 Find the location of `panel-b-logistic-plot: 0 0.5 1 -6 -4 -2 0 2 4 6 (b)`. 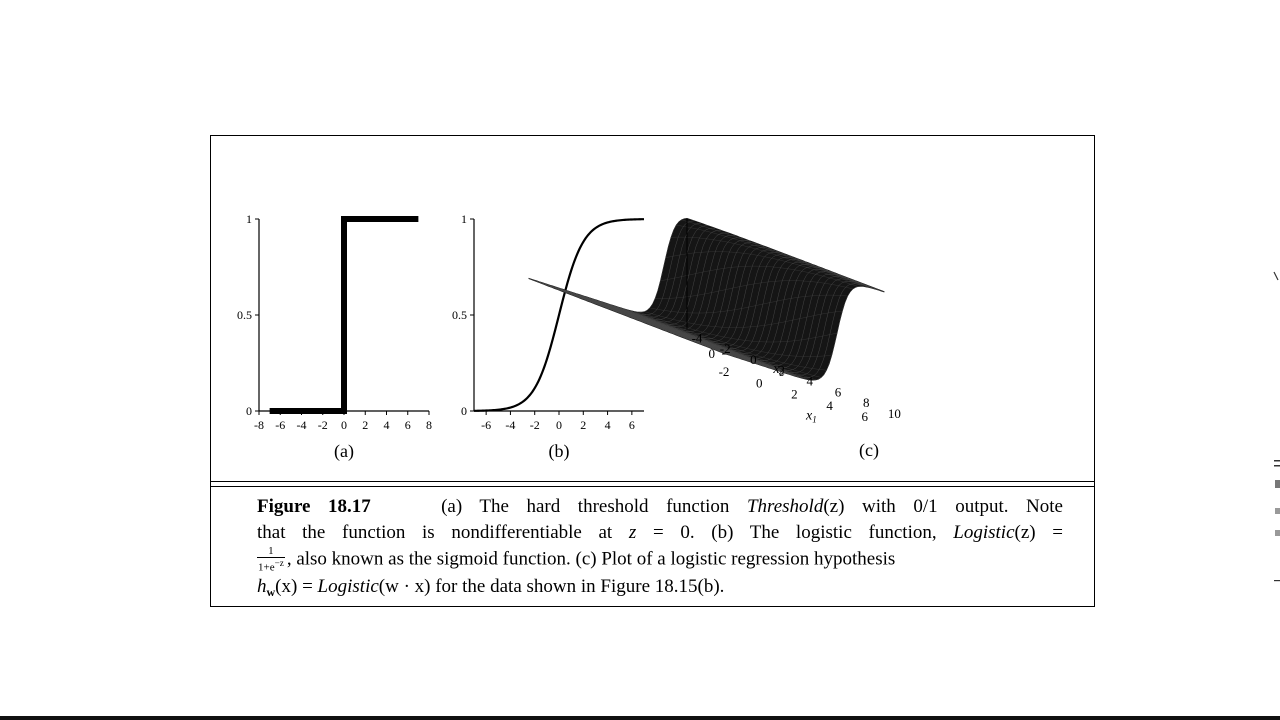

panel-b-logistic-plot: 0 0.5 1 -6 -4 -2 0 2 4 6 (b) is located at coordinates (548, 337).